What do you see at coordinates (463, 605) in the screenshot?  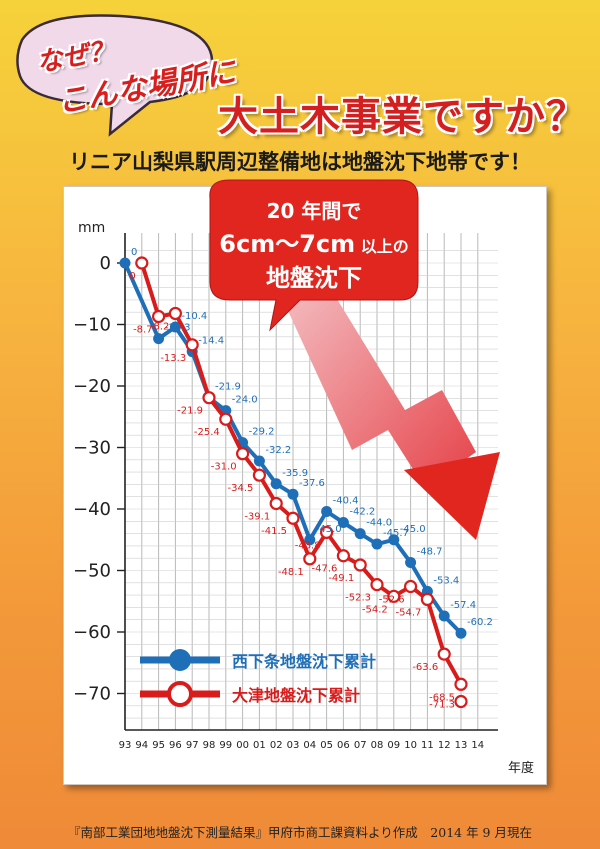 I see `data-label-nishishimojo: -57.4` at bounding box center [463, 605].